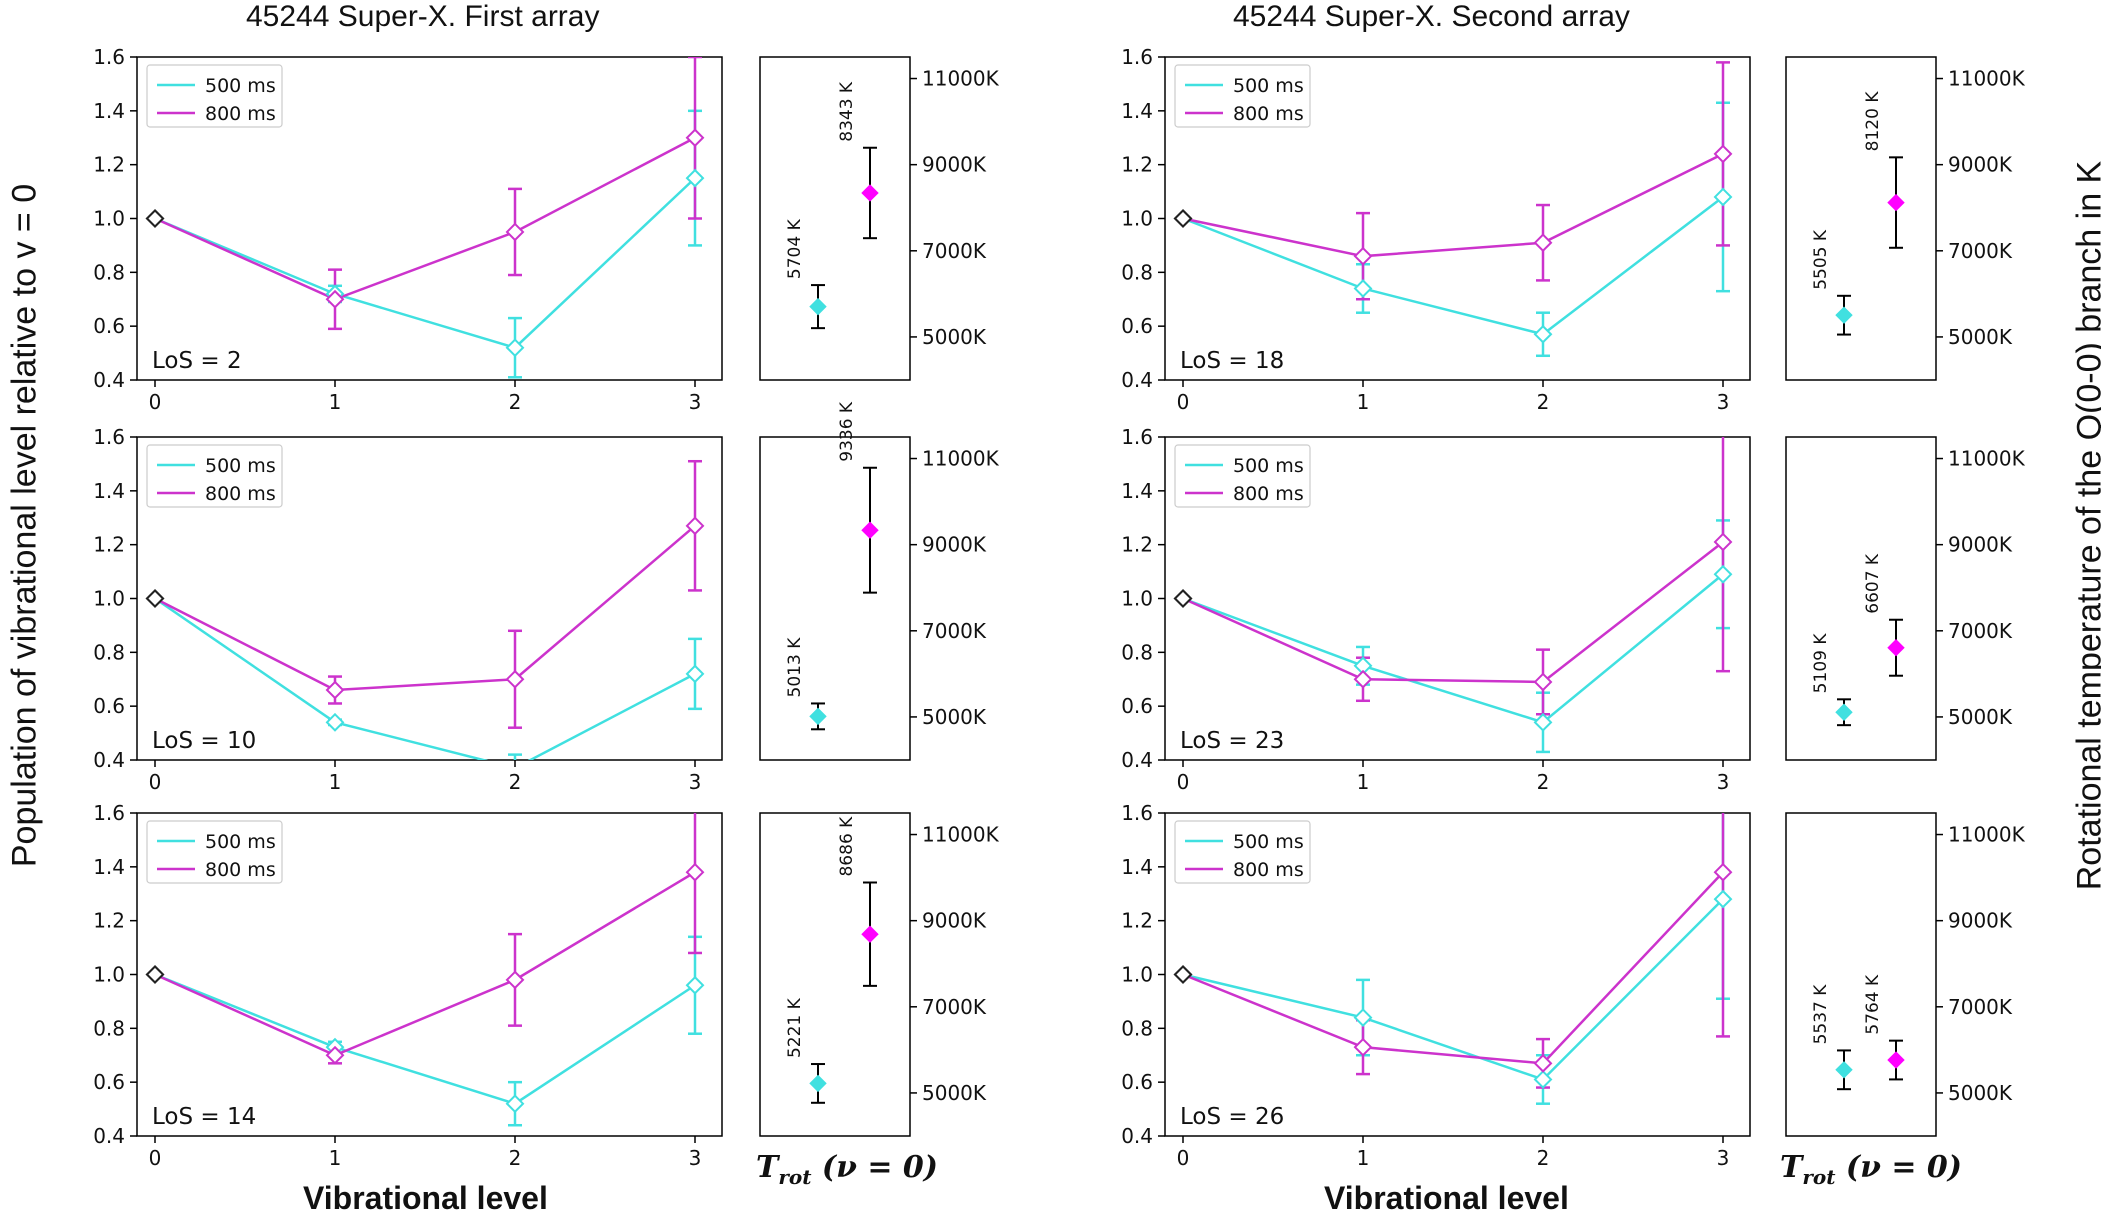 Image resolution: width=2101 pixels, height=1217 pixels. Describe the element at coordinates (1821, 259) in the screenshot. I see `trot-value-label: 5505 K` at that location.